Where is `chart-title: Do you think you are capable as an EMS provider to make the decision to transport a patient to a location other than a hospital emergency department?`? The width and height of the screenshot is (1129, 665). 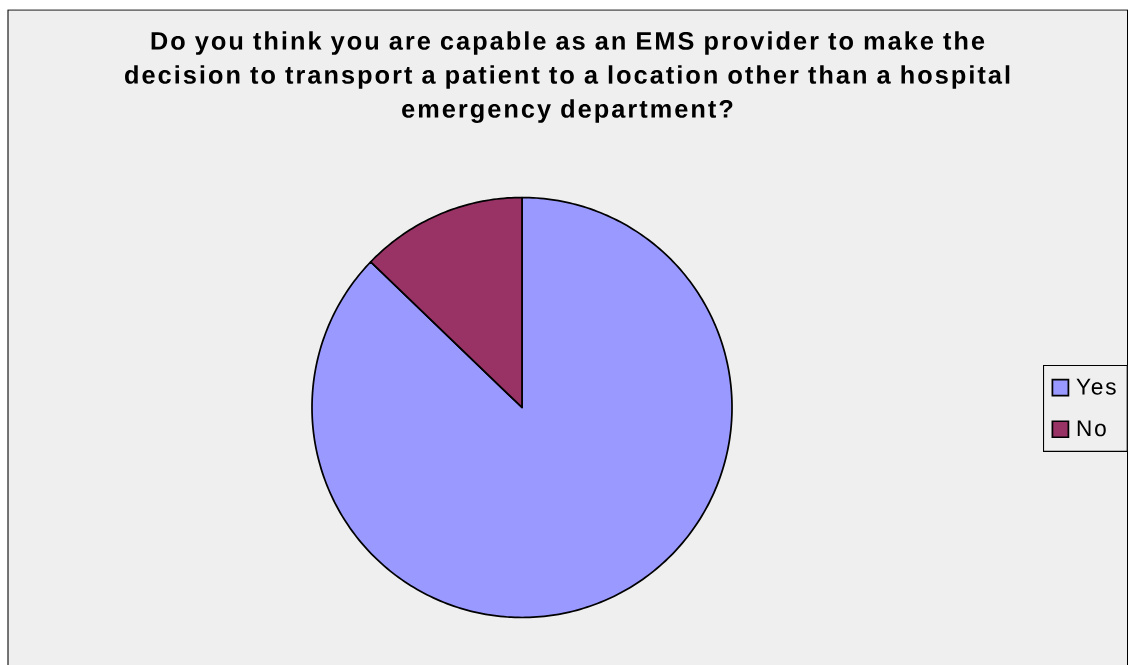
chart-title: Do you think you are capable as an EMS provider to make the decision to transport a patient to a location other than a hospital emergency department? is located at coordinates (567, 77).